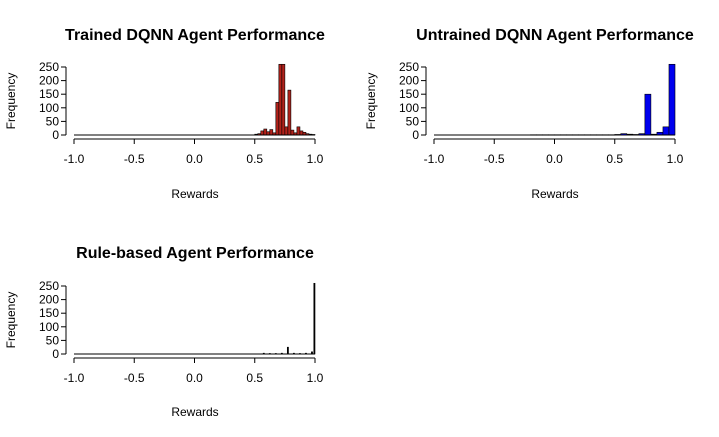 This screenshot has height=437, width=719. I want to click on chart-title: Rule-based Agent Performance, so click(195, 253).